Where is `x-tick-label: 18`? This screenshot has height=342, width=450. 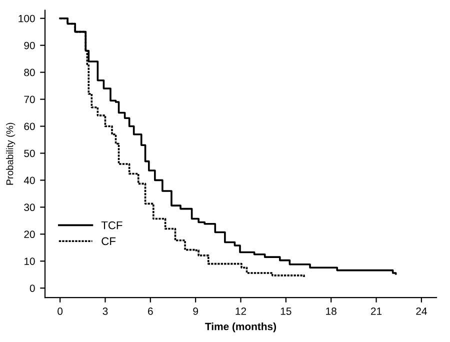 x-tick-label: 18 is located at coordinates (331, 311).